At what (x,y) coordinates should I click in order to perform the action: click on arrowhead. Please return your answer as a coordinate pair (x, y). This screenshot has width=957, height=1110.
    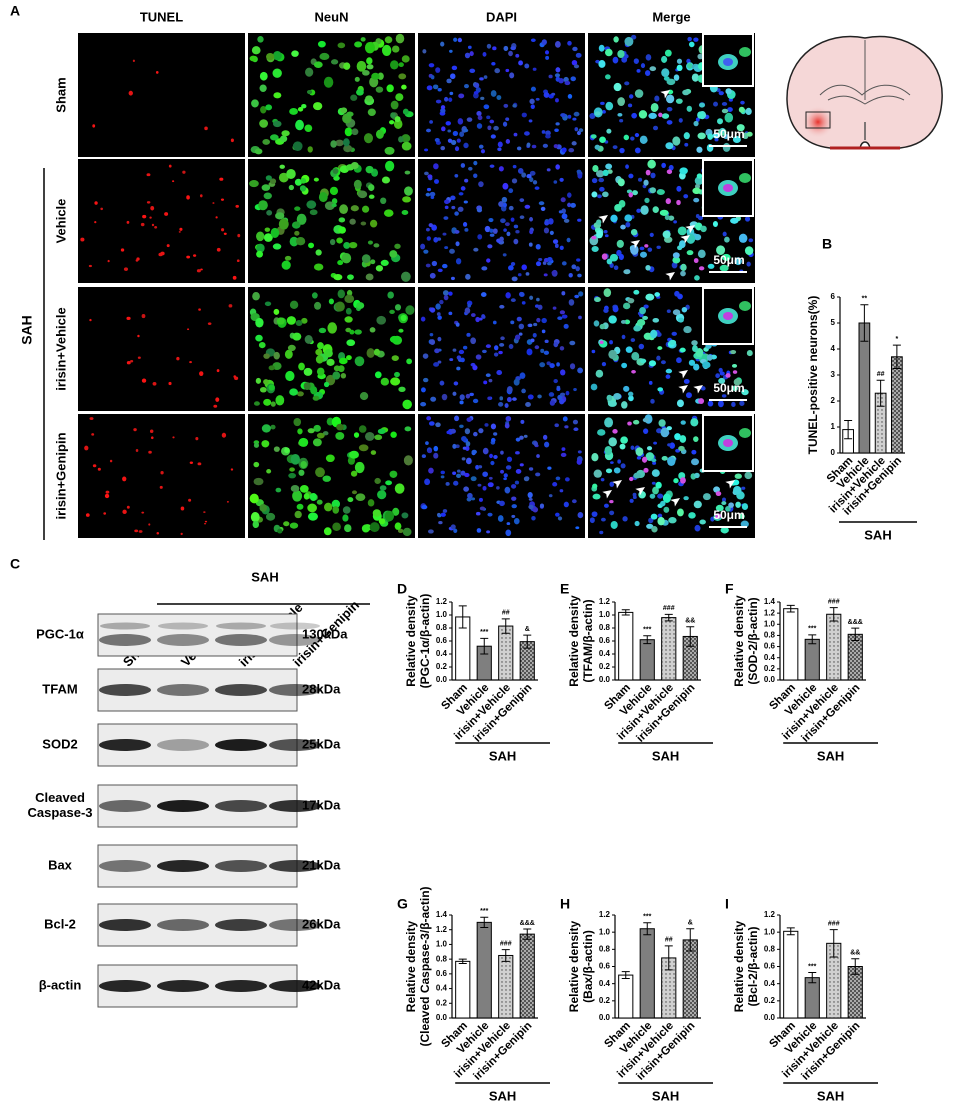
    Looking at the image, I should click on (685, 239).